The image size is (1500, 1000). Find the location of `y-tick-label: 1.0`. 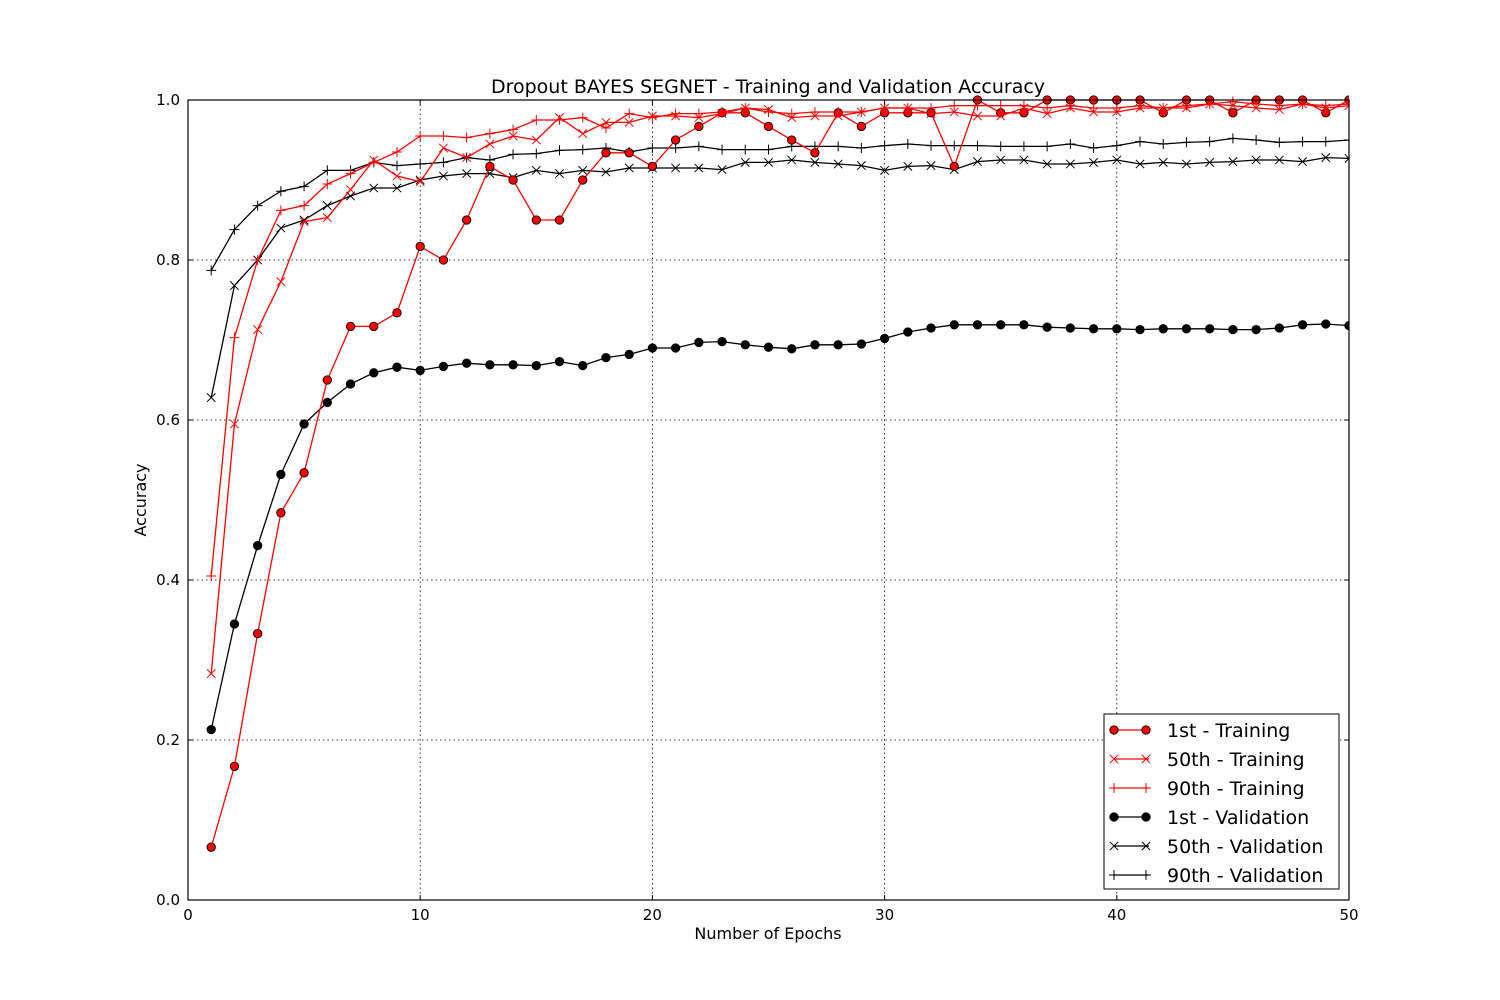

y-tick-label: 1.0 is located at coordinates (168, 100).